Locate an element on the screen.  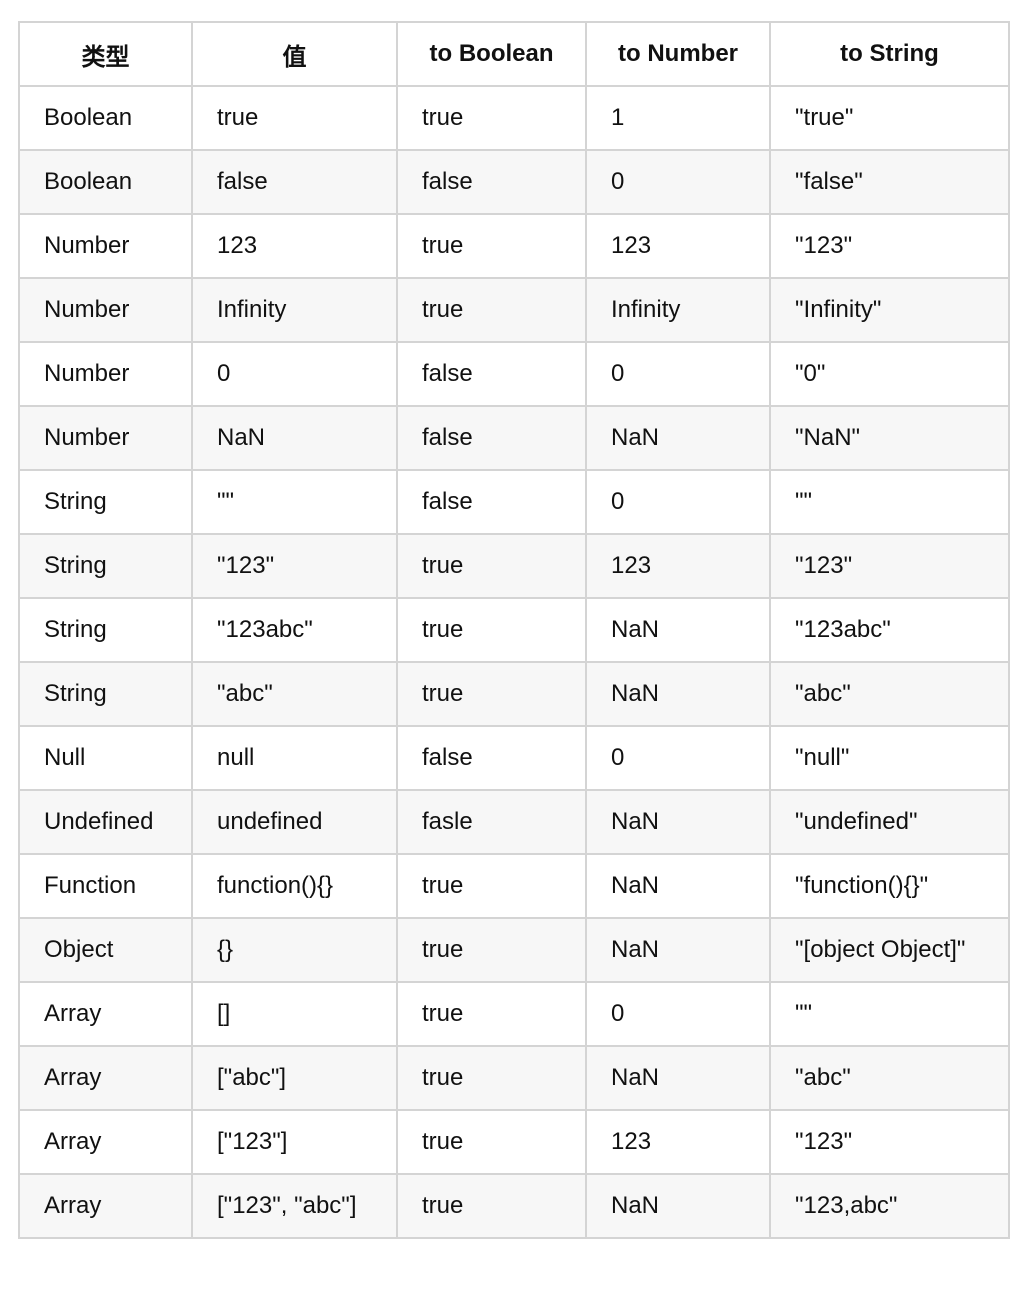
table-row: Undefined undefined fasle NaN "undefined" is located at coordinates (514, 822).